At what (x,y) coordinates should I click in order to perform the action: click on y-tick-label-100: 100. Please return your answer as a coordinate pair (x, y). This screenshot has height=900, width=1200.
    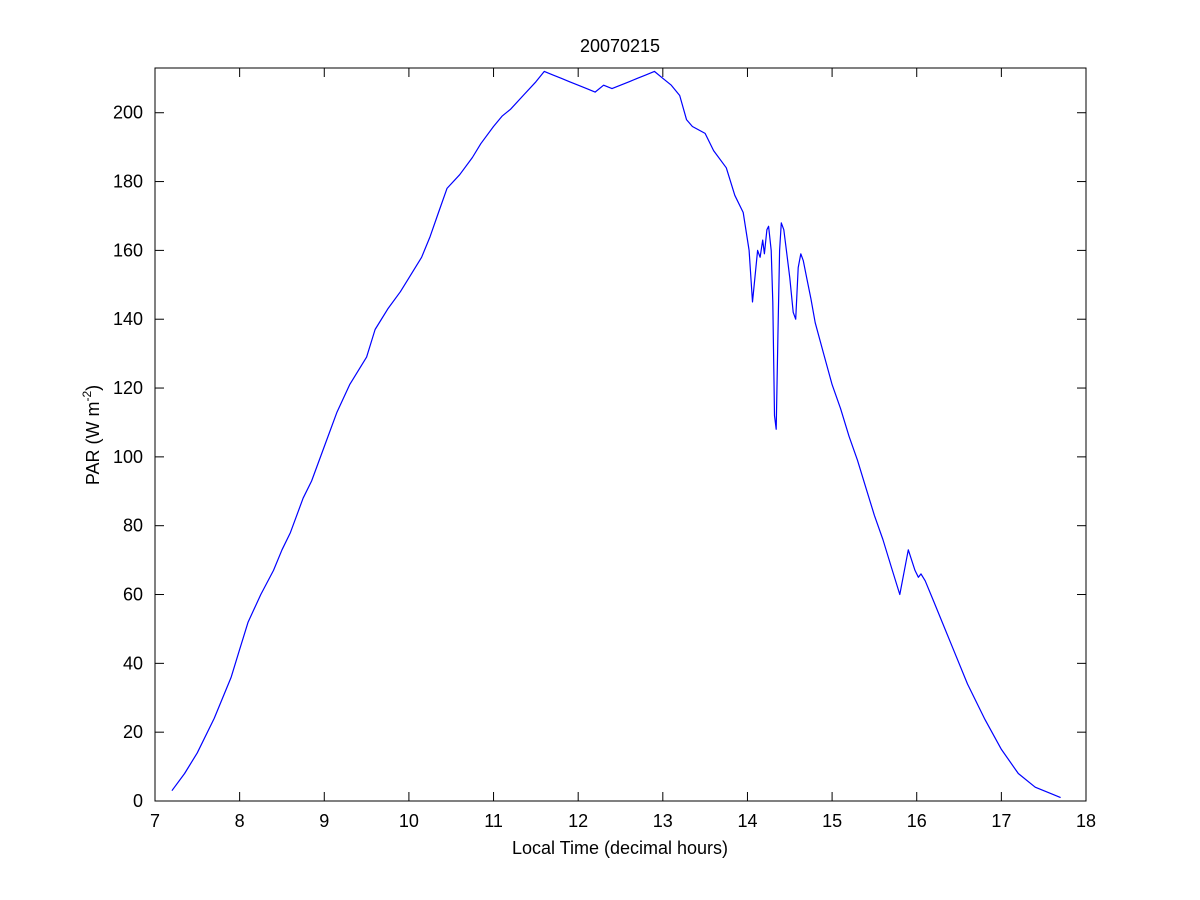
    Looking at the image, I should click on (128, 457).